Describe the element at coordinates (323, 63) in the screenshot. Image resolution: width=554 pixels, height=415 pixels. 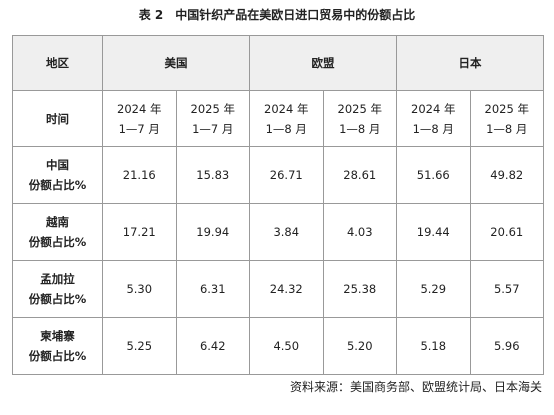
I see `region: 欧盟` at that location.